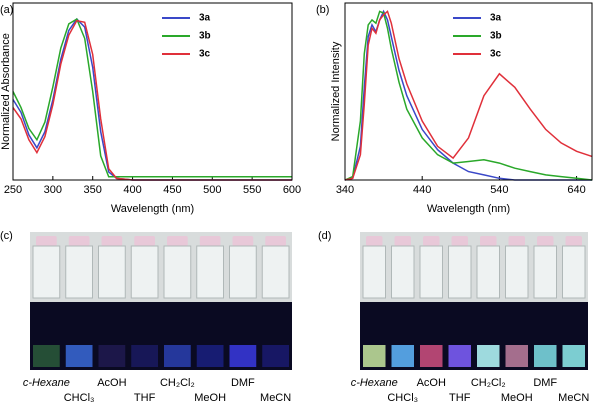 This screenshot has height=404, width=599. Describe the element at coordinates (6, 10) in the screenshot. I see `panel-label: (a)` at that location.